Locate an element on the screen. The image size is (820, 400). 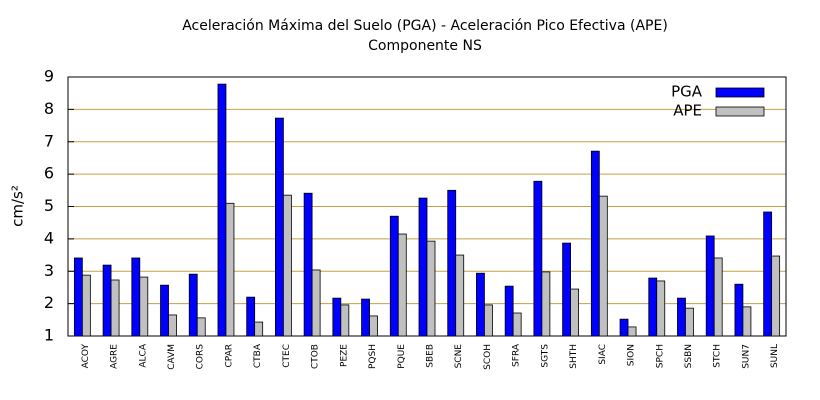
x-tick-label: SBEB is located at coordinates (431, 356).